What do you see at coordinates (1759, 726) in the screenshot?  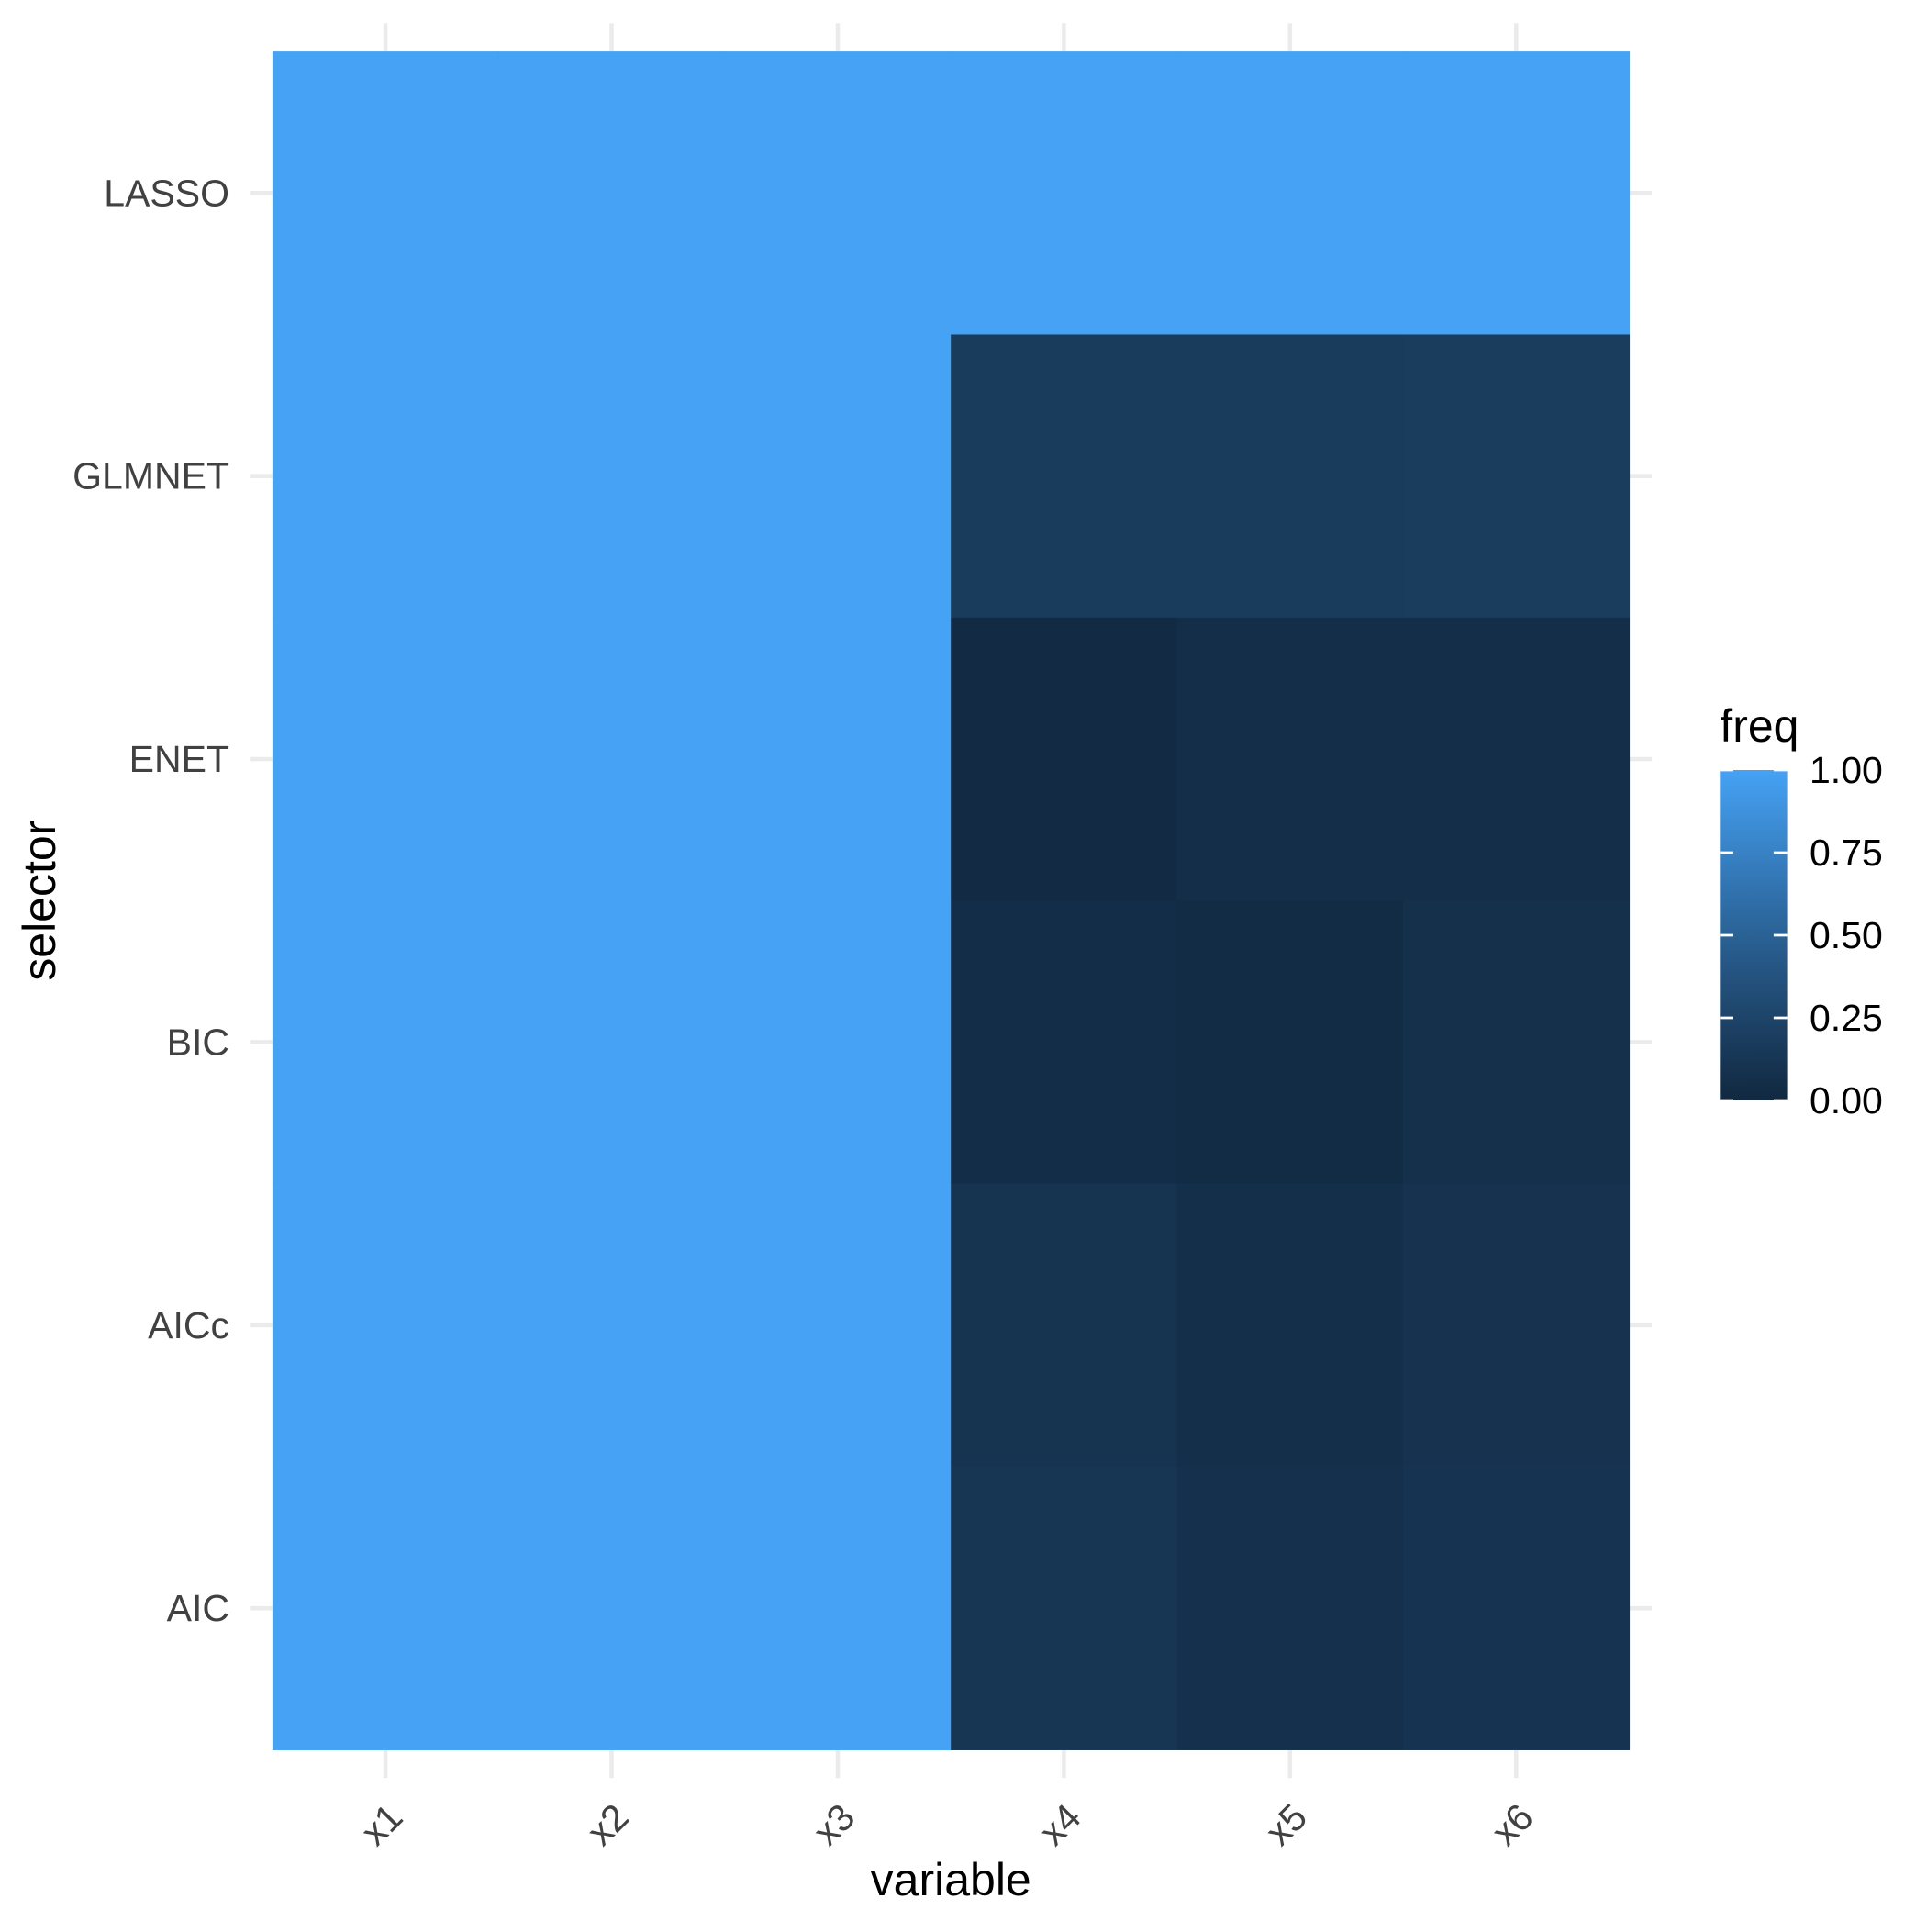 I see `svg-text: freq` at bounding box center [1759, 726].